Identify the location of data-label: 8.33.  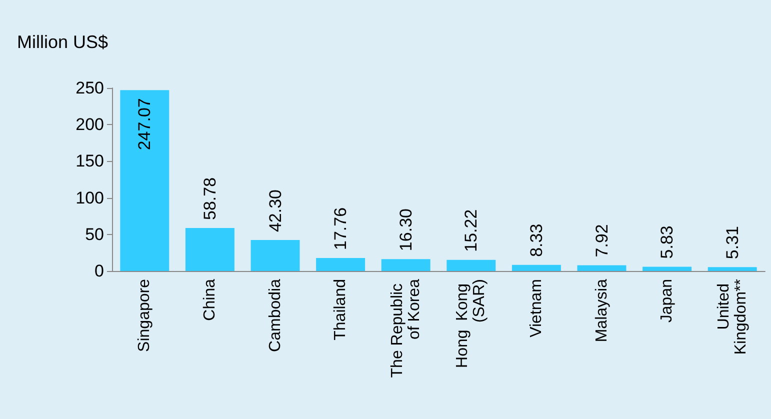
(536, 240).